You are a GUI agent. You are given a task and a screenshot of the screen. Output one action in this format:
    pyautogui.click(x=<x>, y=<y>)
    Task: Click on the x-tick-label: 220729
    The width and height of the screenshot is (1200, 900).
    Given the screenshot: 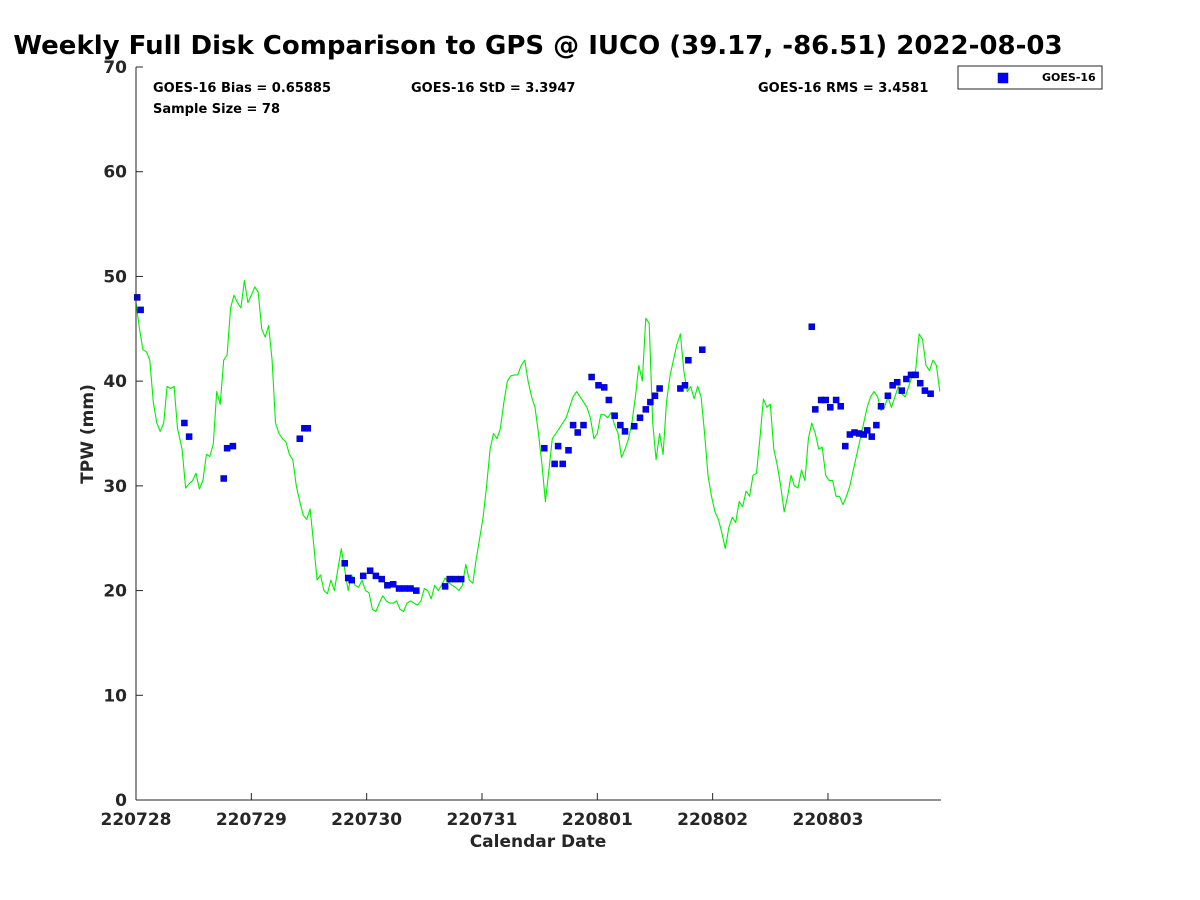 What is the action you would take?
    pyautogui.click(x=251, y=820)
    